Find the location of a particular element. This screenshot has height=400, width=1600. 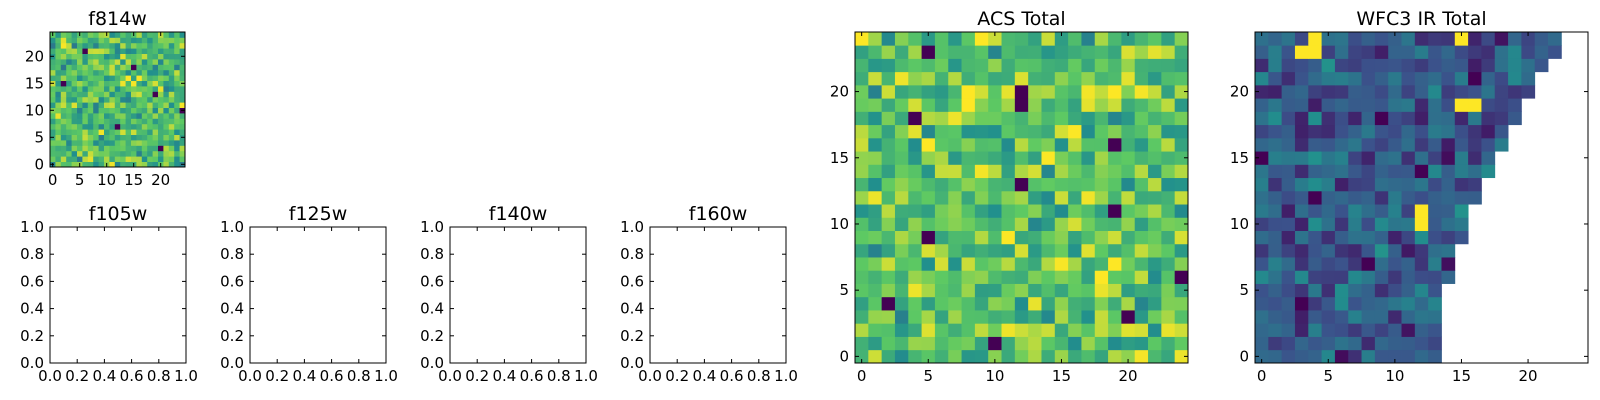

axes-frame-f814w is located at coordinates (117, 99).